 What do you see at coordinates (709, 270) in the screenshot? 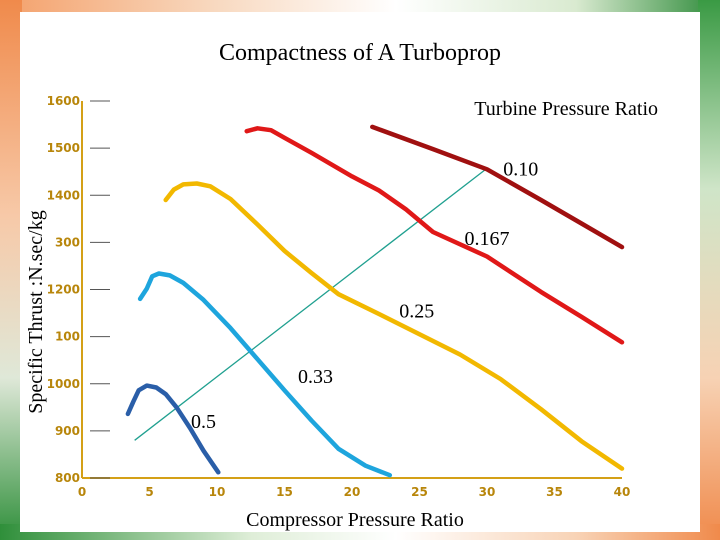
I see `slide-border-right` at bounding box center [709, 270].